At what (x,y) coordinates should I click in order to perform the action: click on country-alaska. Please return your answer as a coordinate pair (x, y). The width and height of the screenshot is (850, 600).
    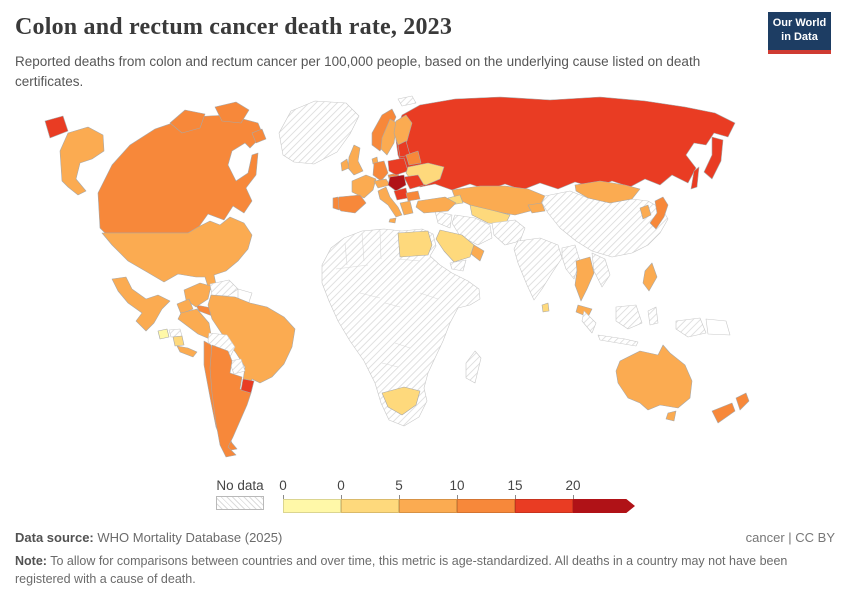
    Looking at the image, I should click on (82, 161).